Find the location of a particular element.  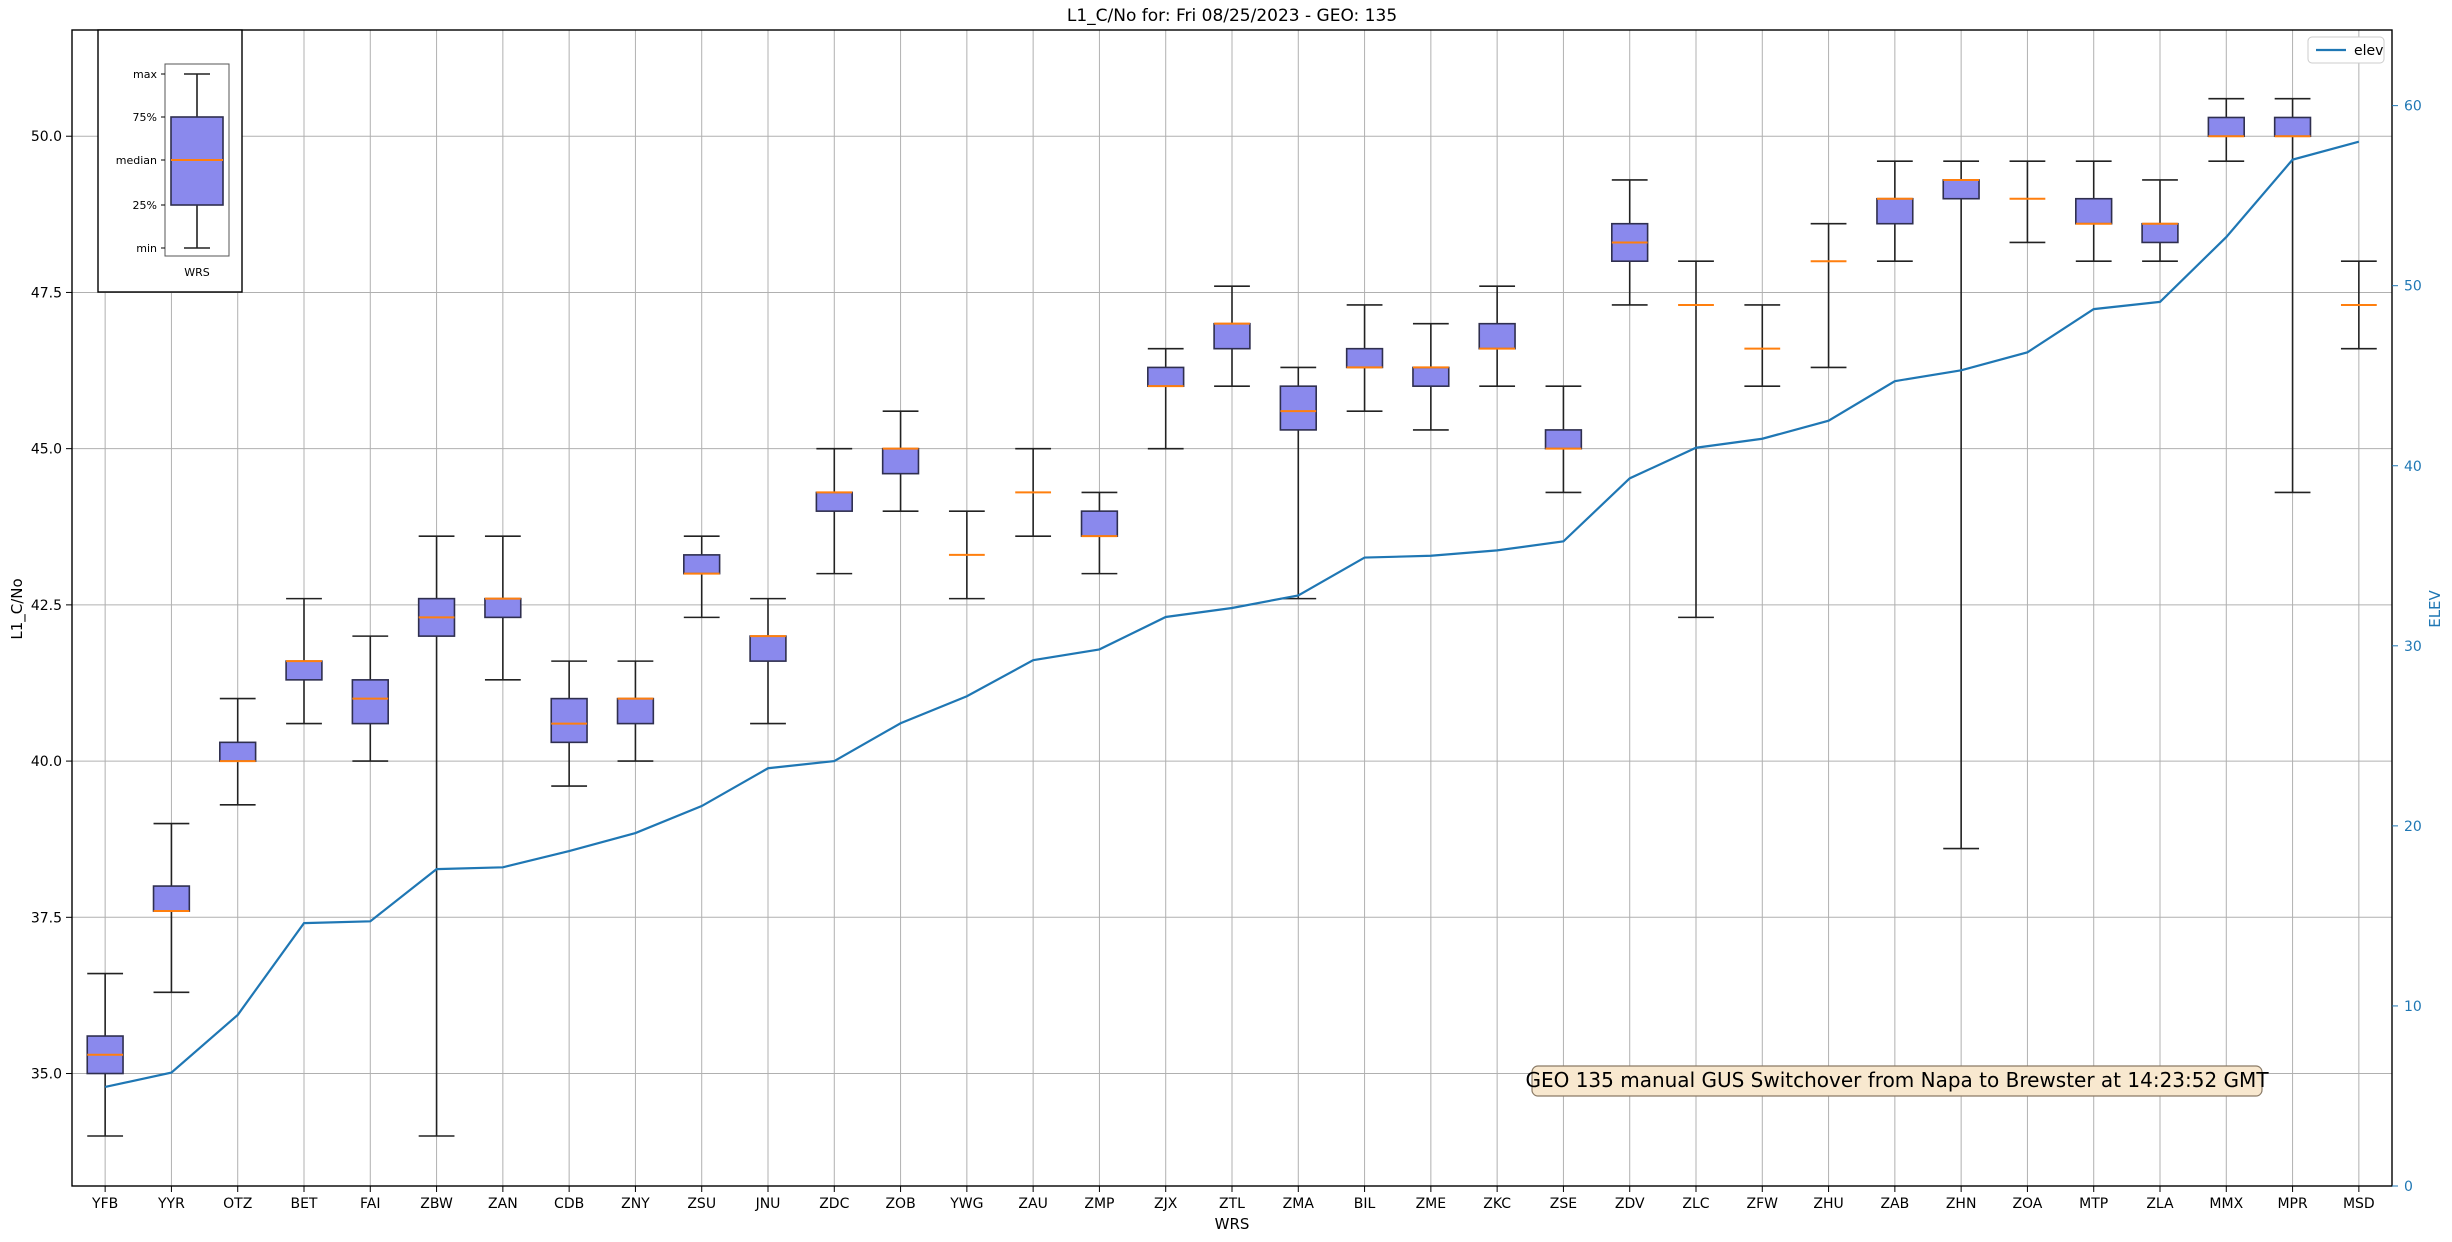

x-tick-label: FAI is located at coordinates (370, 1204).